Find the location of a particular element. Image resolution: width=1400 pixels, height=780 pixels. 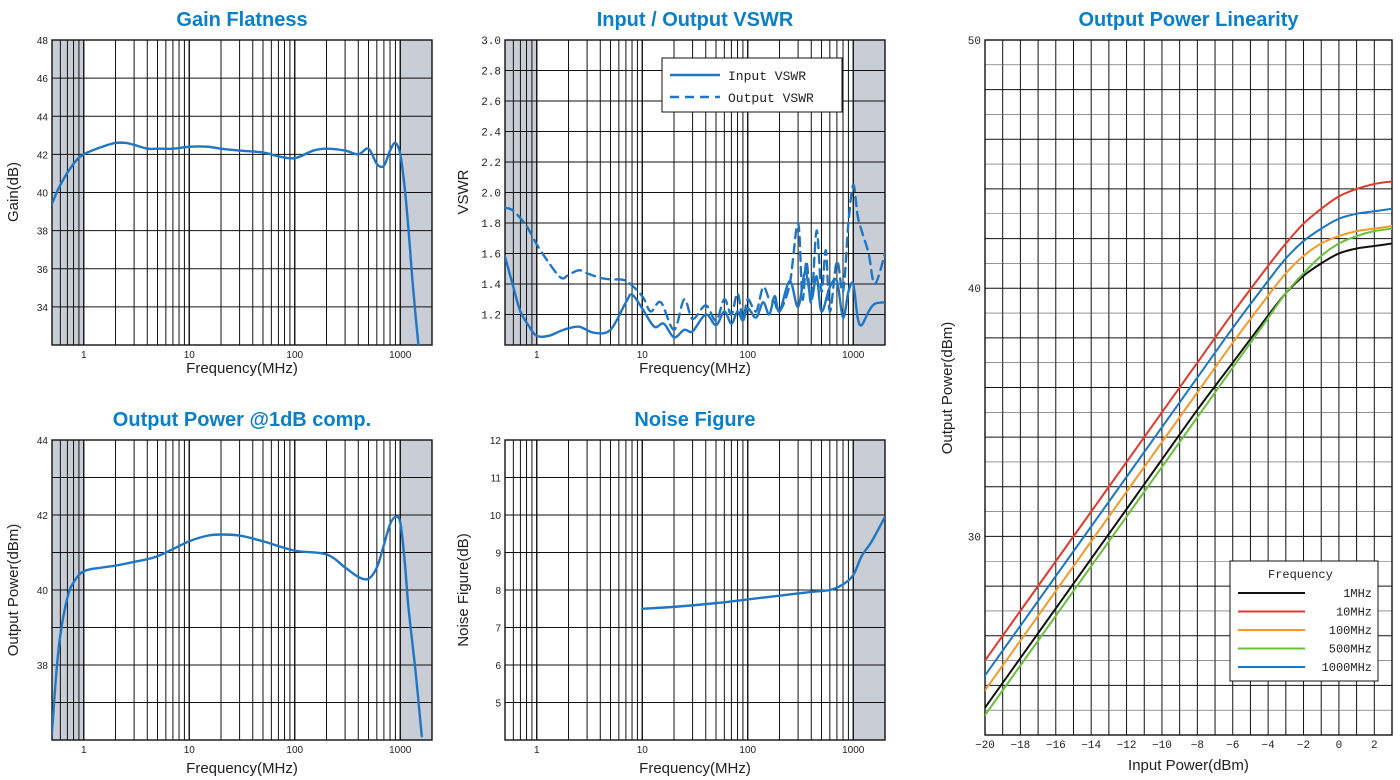

y-tick-label: 6 is located at coordinates (498, 666).